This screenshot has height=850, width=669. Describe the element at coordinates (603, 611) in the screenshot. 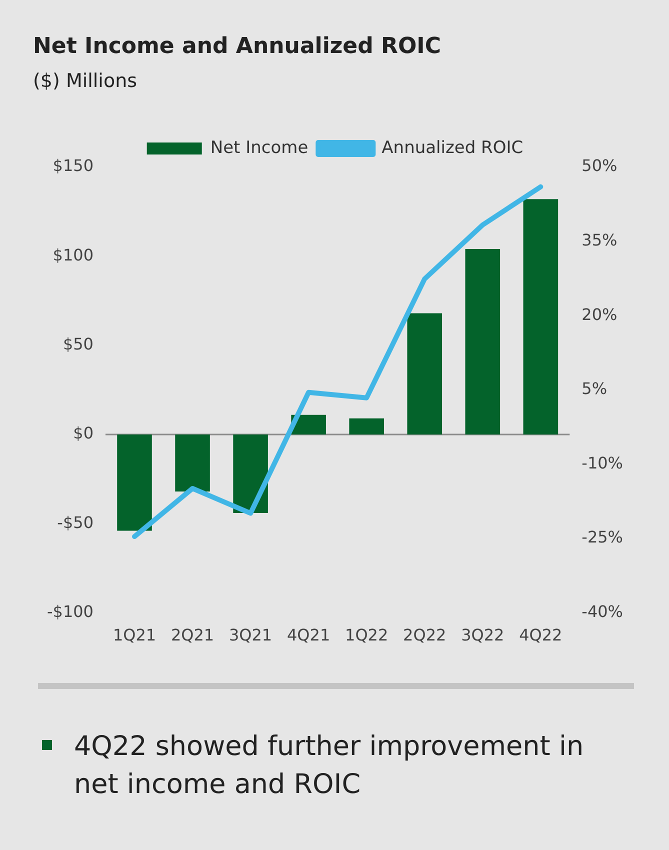

I see `y2-tick-label: -40%` at that location.